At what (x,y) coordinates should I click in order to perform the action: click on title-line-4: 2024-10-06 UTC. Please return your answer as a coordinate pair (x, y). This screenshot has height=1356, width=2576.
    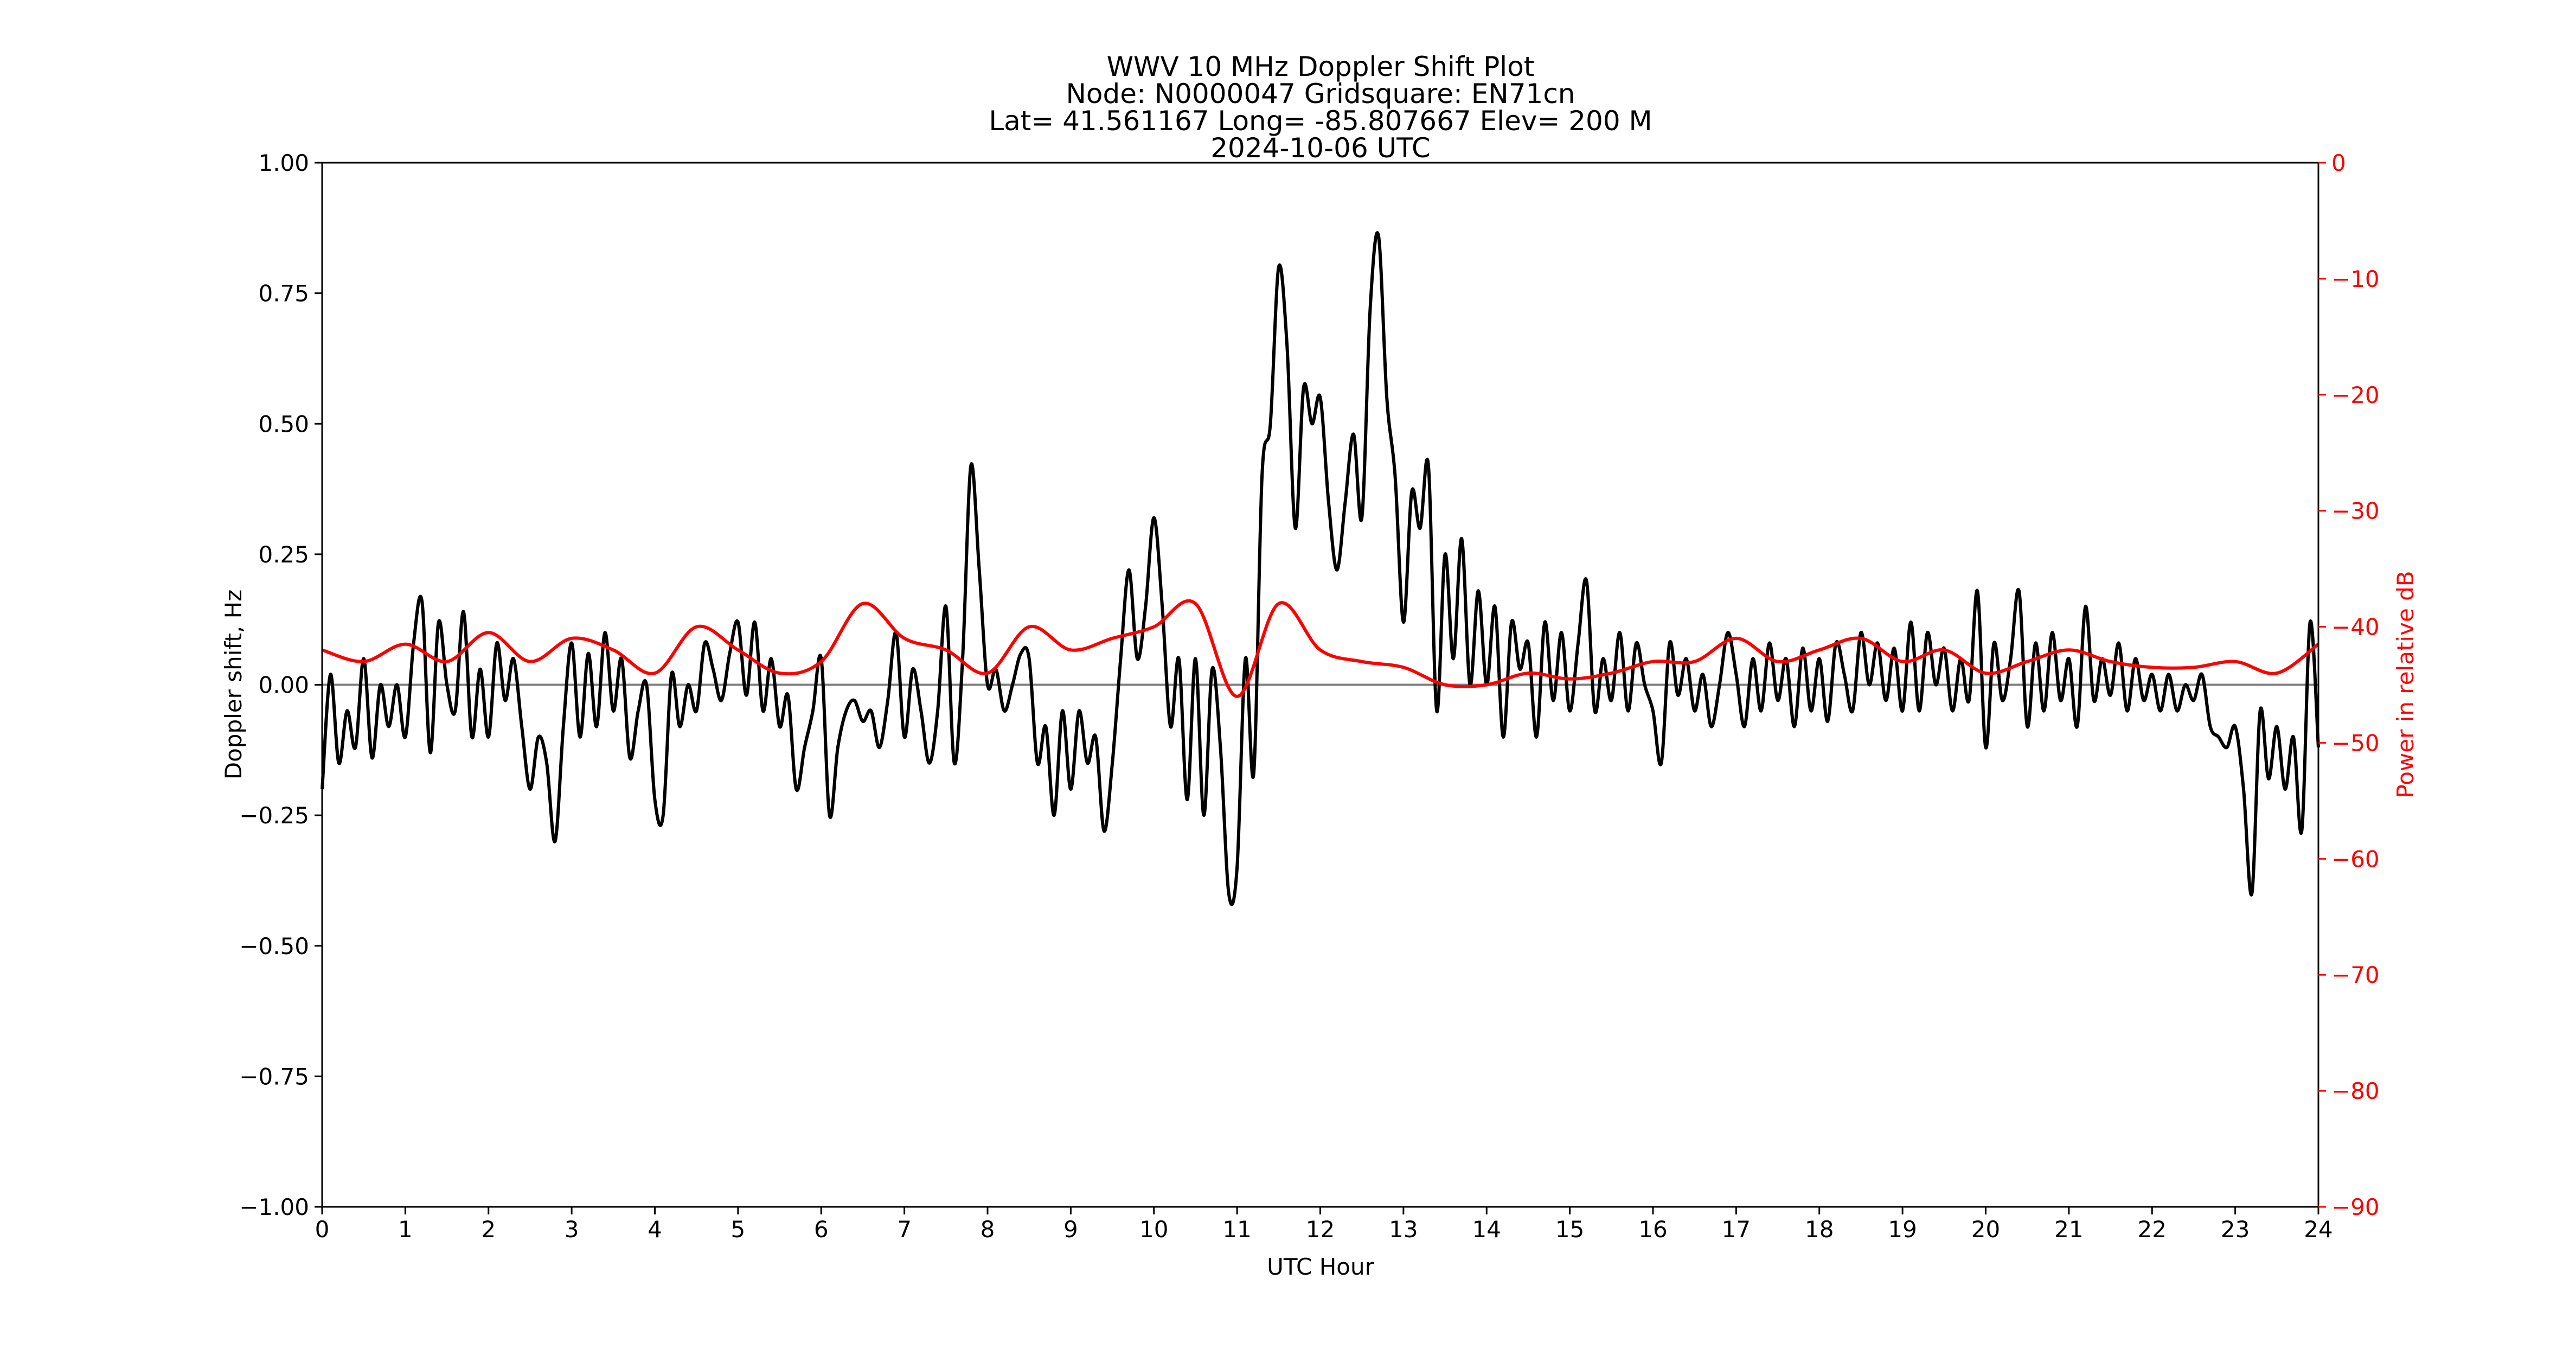
    Looking at the image, I should click on (1320, 148).